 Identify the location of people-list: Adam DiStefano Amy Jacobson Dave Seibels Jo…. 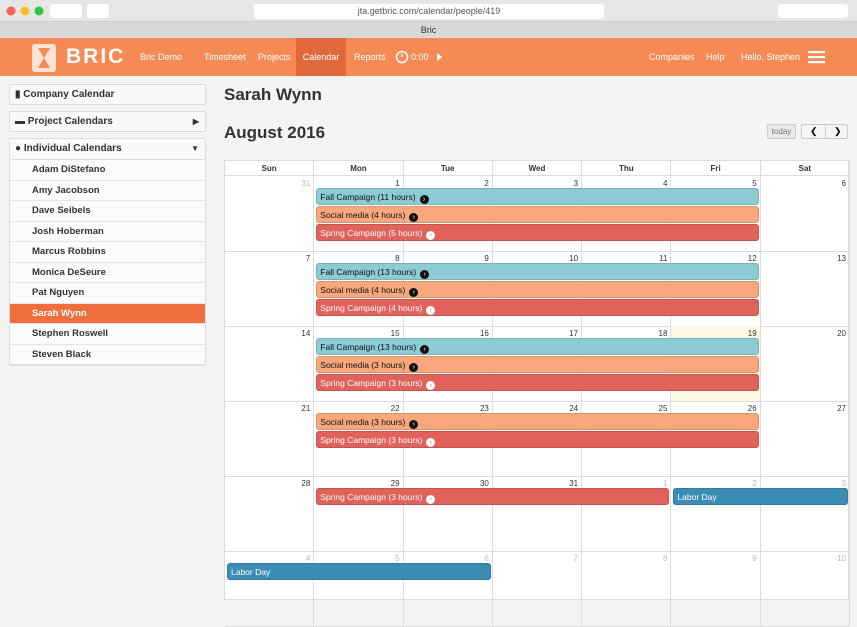
(107, 262).